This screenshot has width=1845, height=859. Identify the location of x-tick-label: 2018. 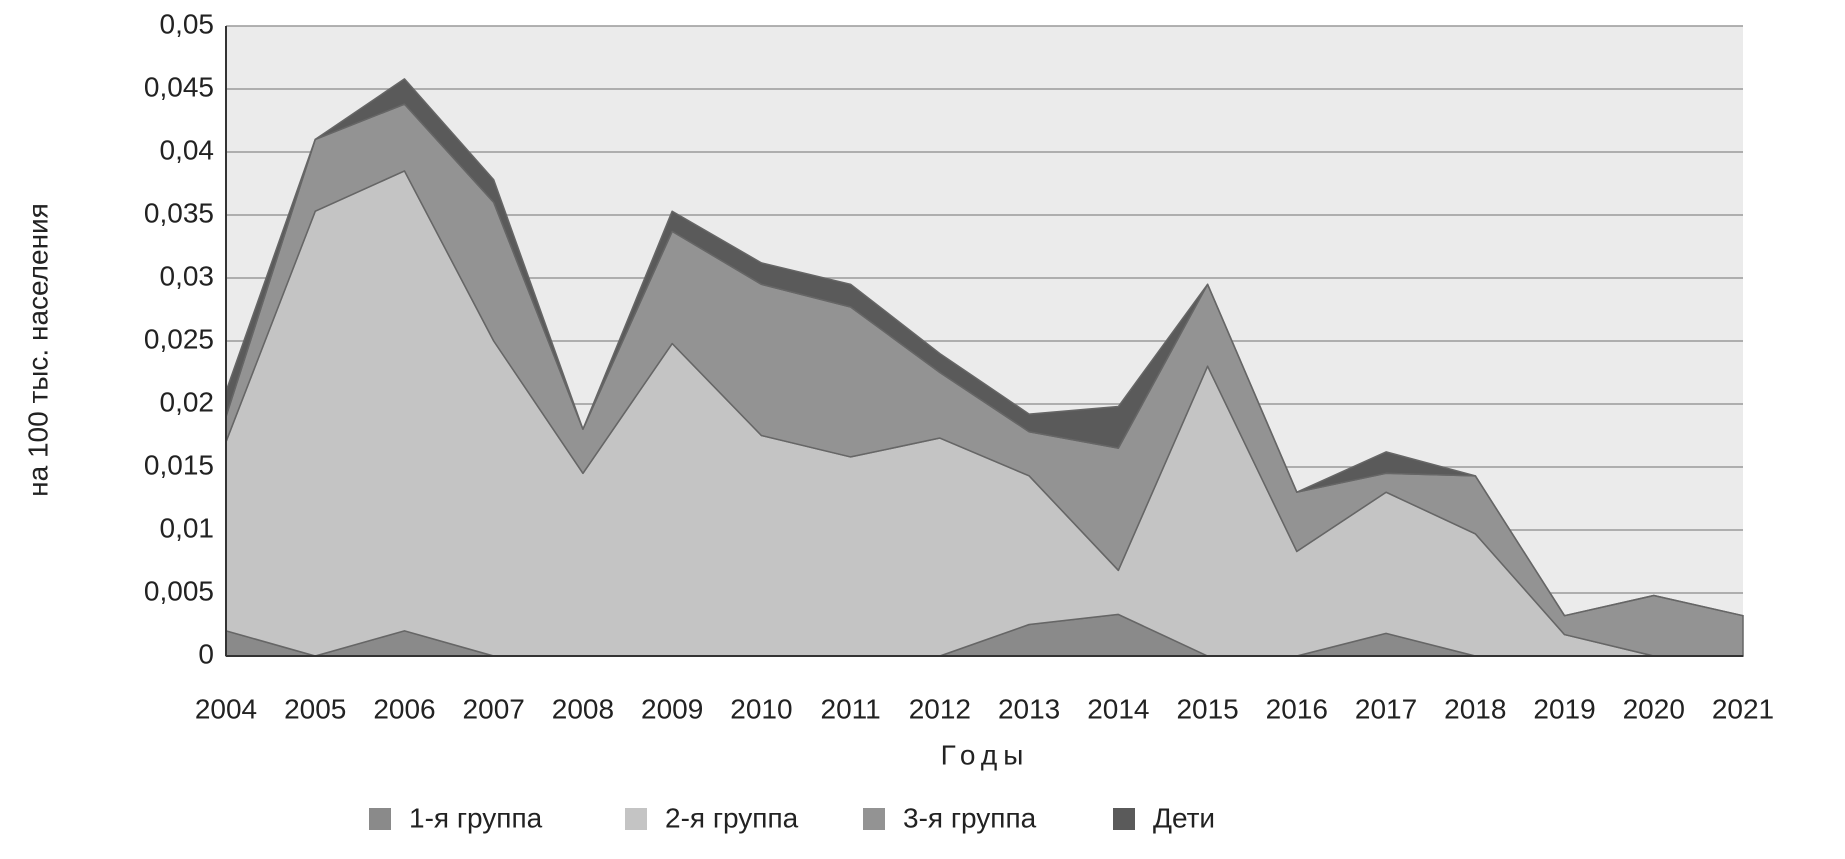
(1475, 708).